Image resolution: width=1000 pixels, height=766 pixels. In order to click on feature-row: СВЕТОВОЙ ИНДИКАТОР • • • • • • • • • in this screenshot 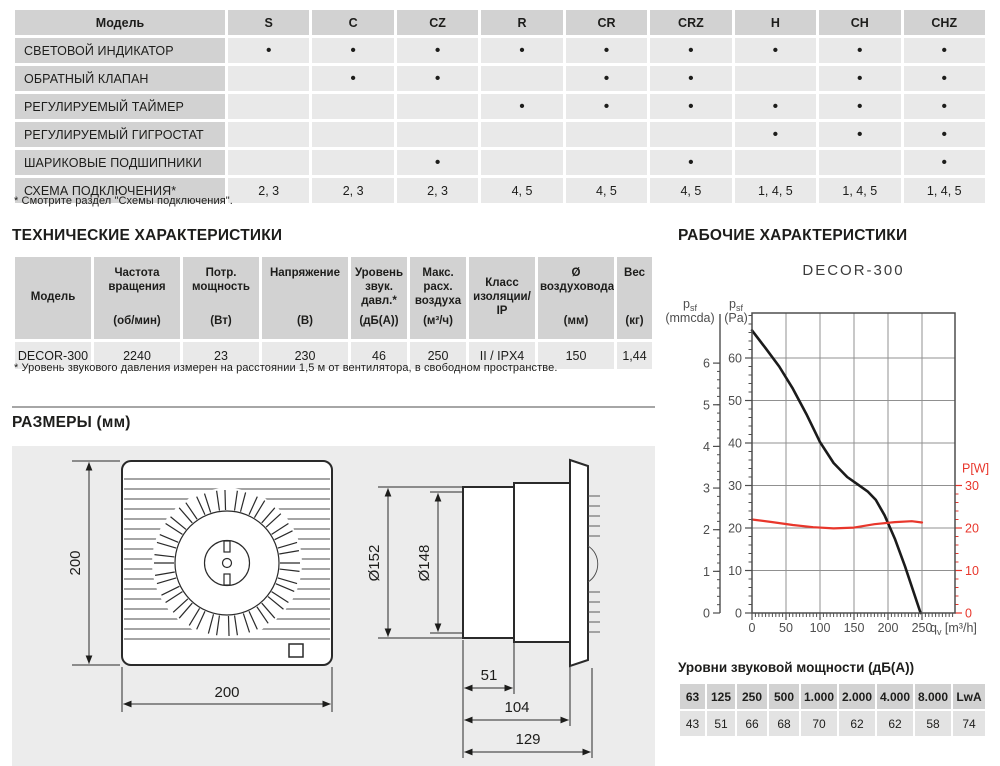, I will do `click(500, 50)`.